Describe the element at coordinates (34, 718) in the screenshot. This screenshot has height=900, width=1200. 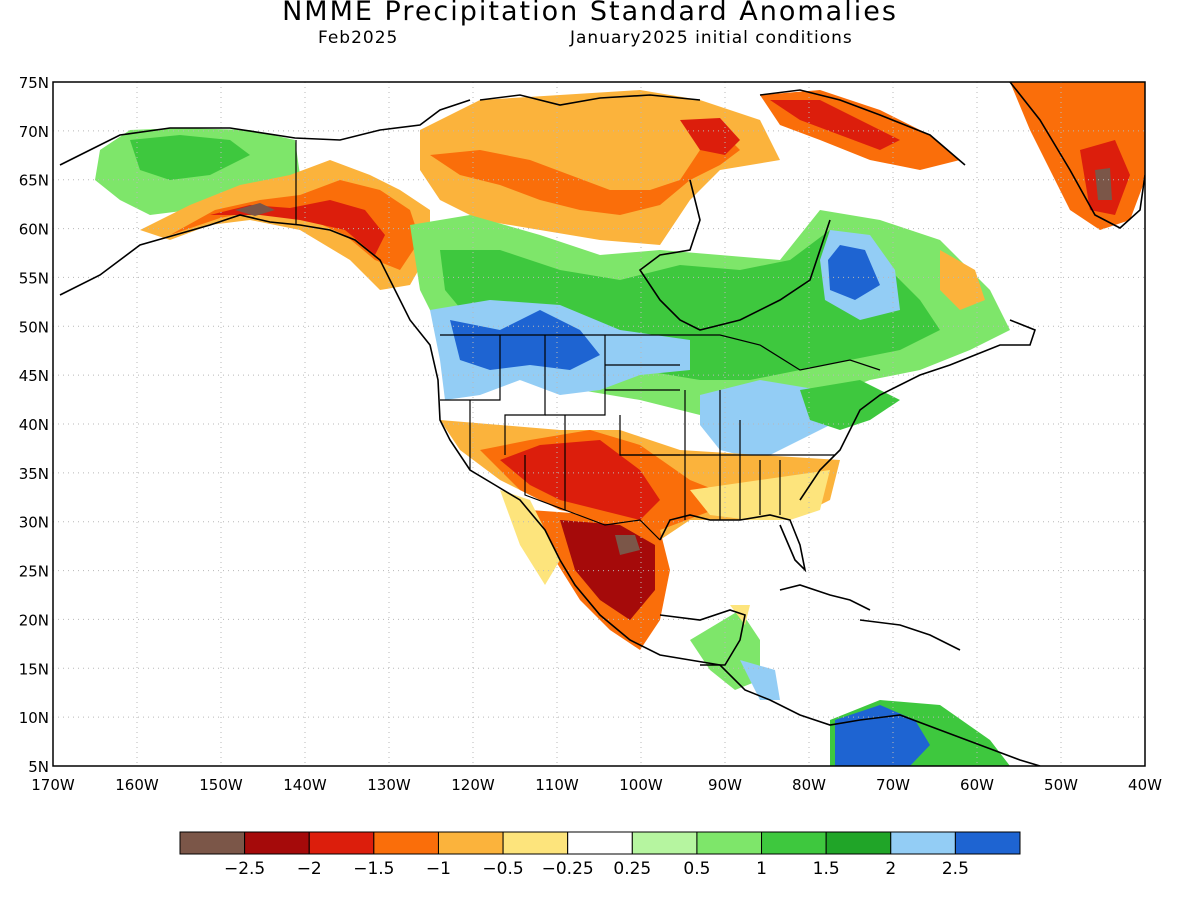
I see `latitude-tick-label: 10N` at that location.